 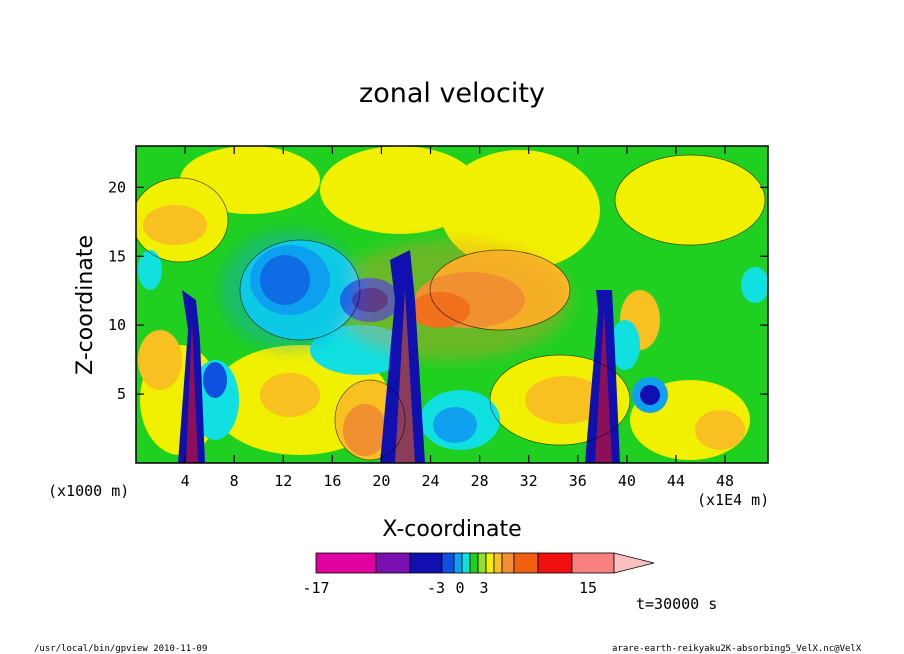 What do you see at coordinates (120, 649) in the screenshot?
I see `footer-left: /usr/local/bin/gpview 2010-11-09` at bounding box center [120, 649].